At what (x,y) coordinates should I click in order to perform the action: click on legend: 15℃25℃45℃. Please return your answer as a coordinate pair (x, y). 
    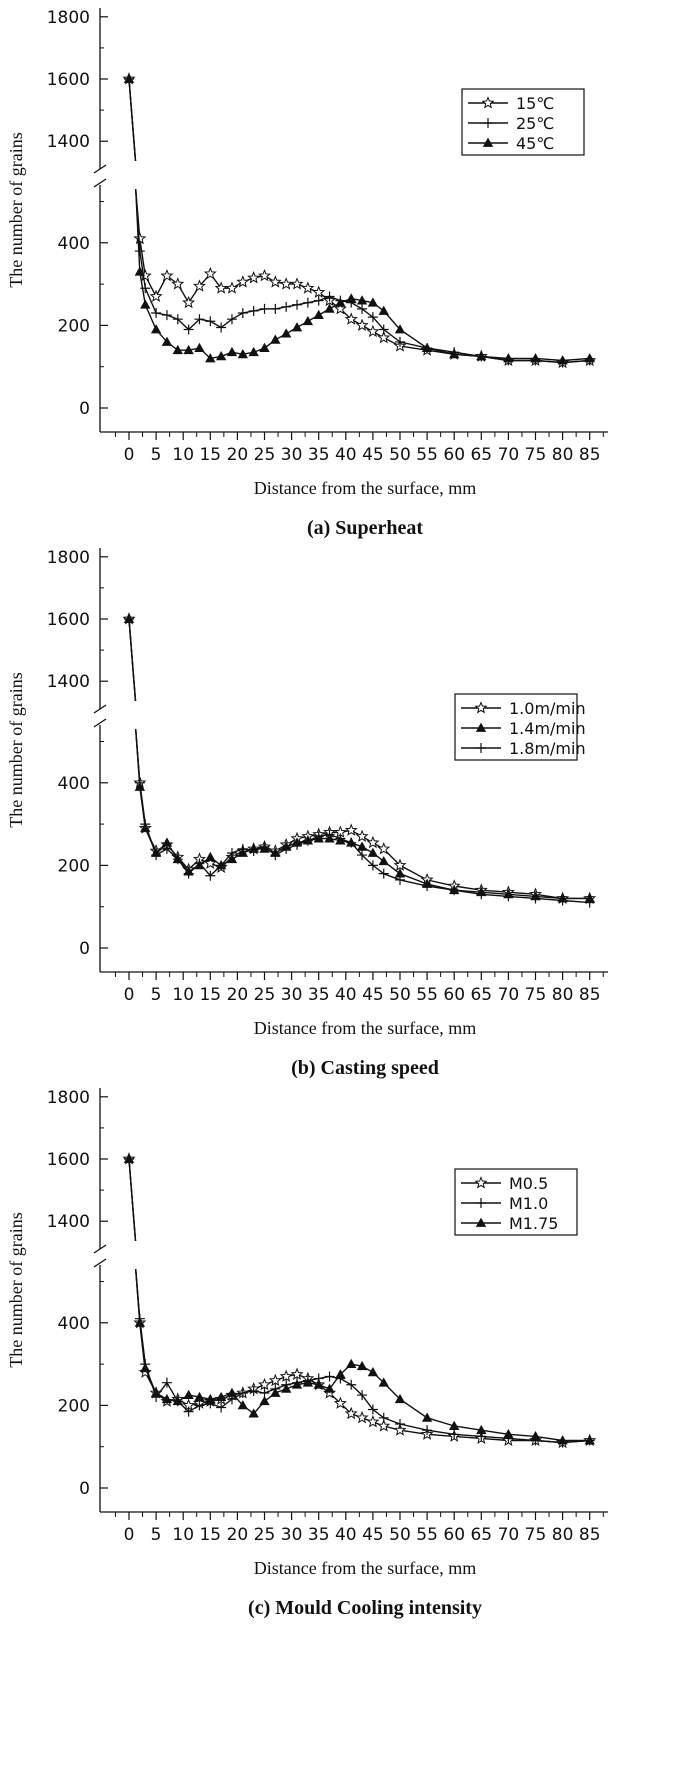
    Looking at the image, I should click on (523, 122).